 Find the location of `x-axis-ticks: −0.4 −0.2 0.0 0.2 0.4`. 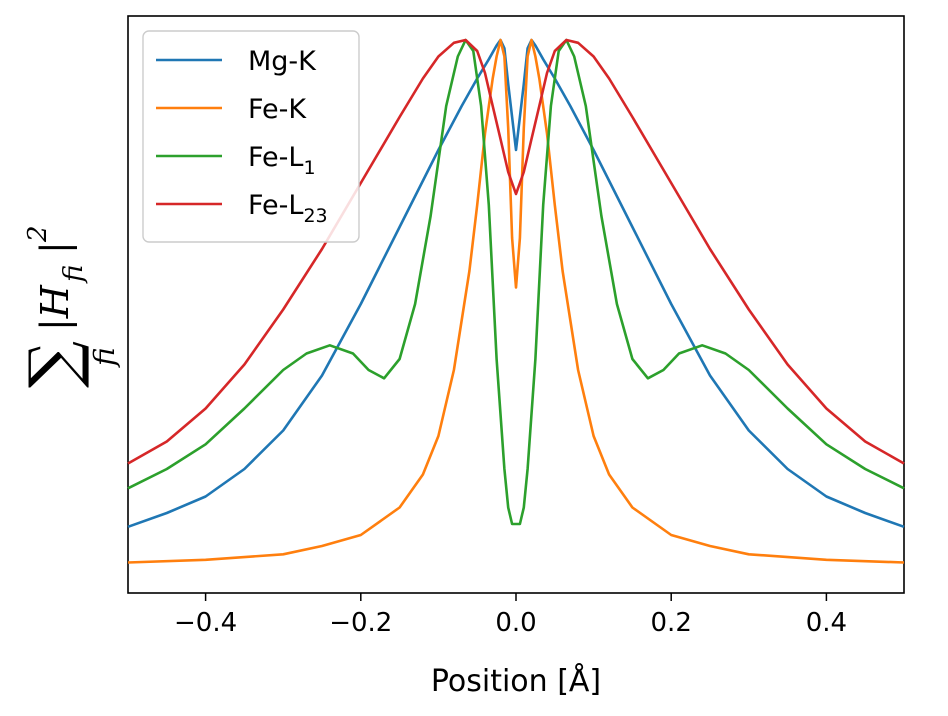

x-axis-ticks: −0.4 −0.2 0.0 0.2 0.4 is located at coordinates (510, 615).